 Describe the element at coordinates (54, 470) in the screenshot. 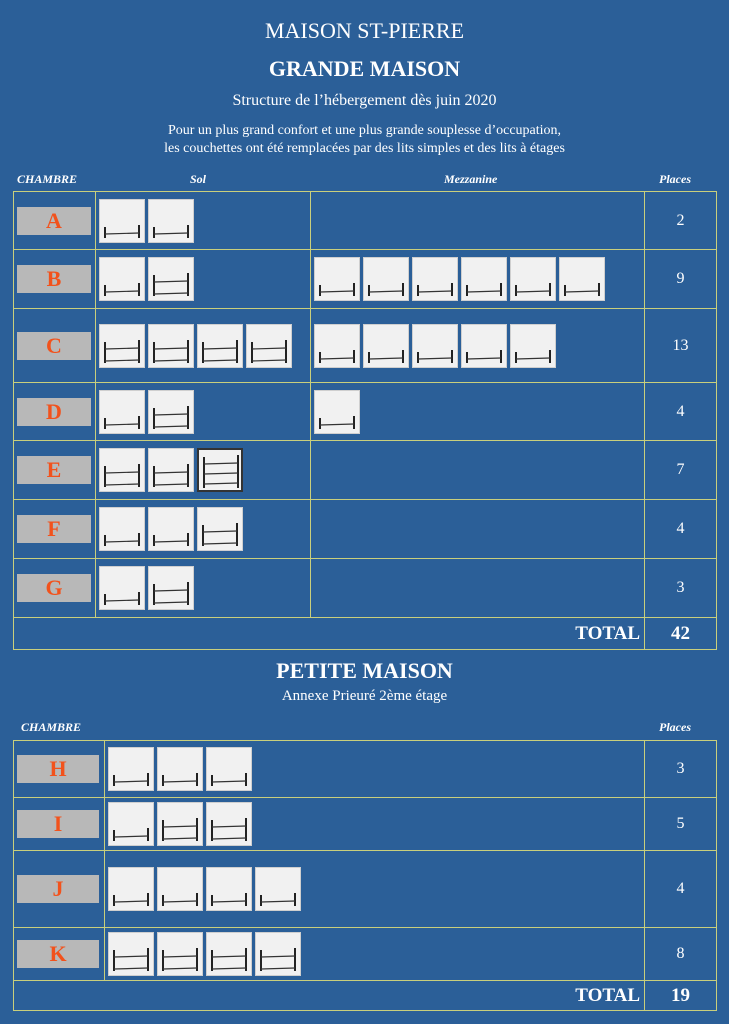

I see `room-cell: E` at that location.